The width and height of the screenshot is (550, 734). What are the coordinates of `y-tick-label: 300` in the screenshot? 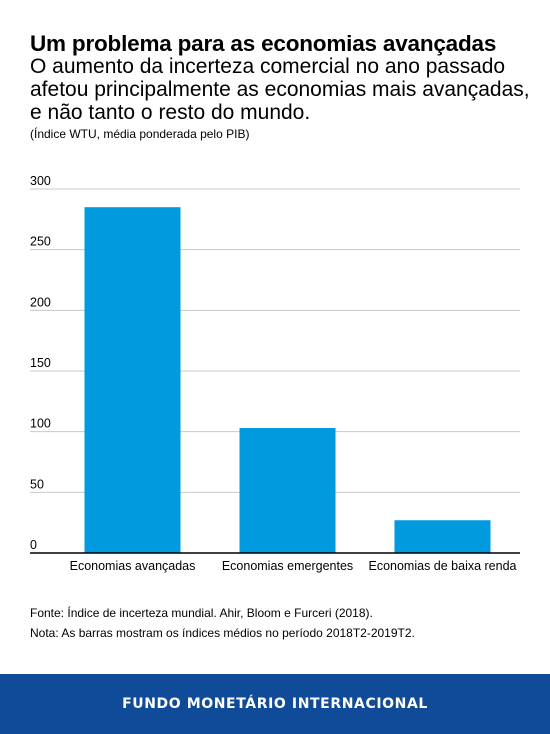 It's located at (40, 181).